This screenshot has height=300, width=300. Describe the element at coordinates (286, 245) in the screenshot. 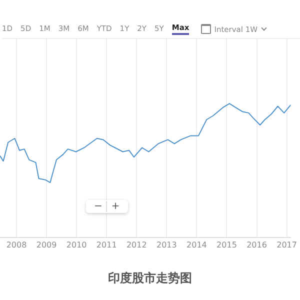

I see `x-tick-label: 2017` at that location.